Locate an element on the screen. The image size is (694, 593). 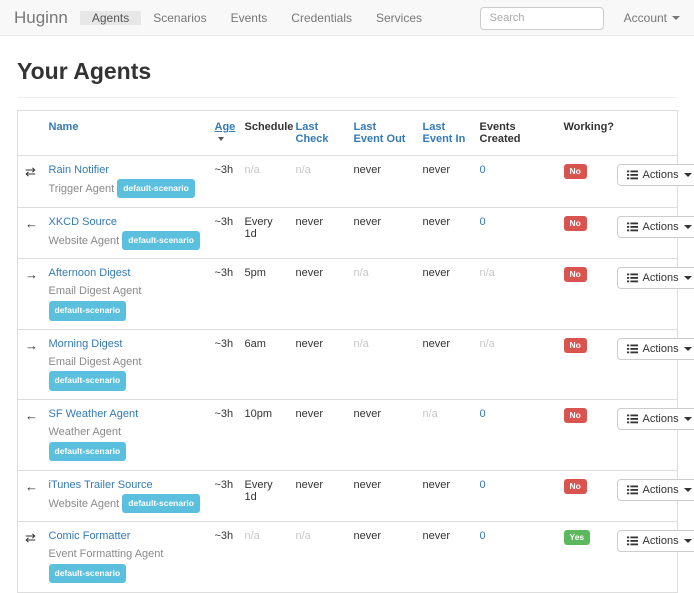
sort-caret-icon is located at coordinates (221, 139).